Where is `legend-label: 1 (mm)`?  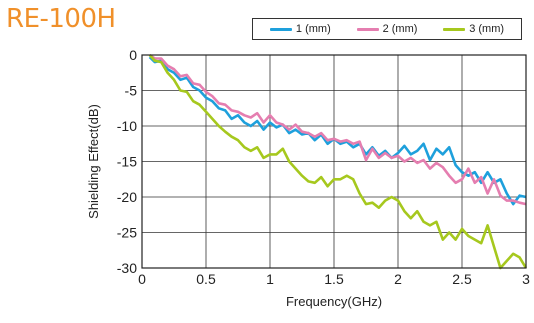 legend-label: 1 (mm) is located at coordinates (313, 29).